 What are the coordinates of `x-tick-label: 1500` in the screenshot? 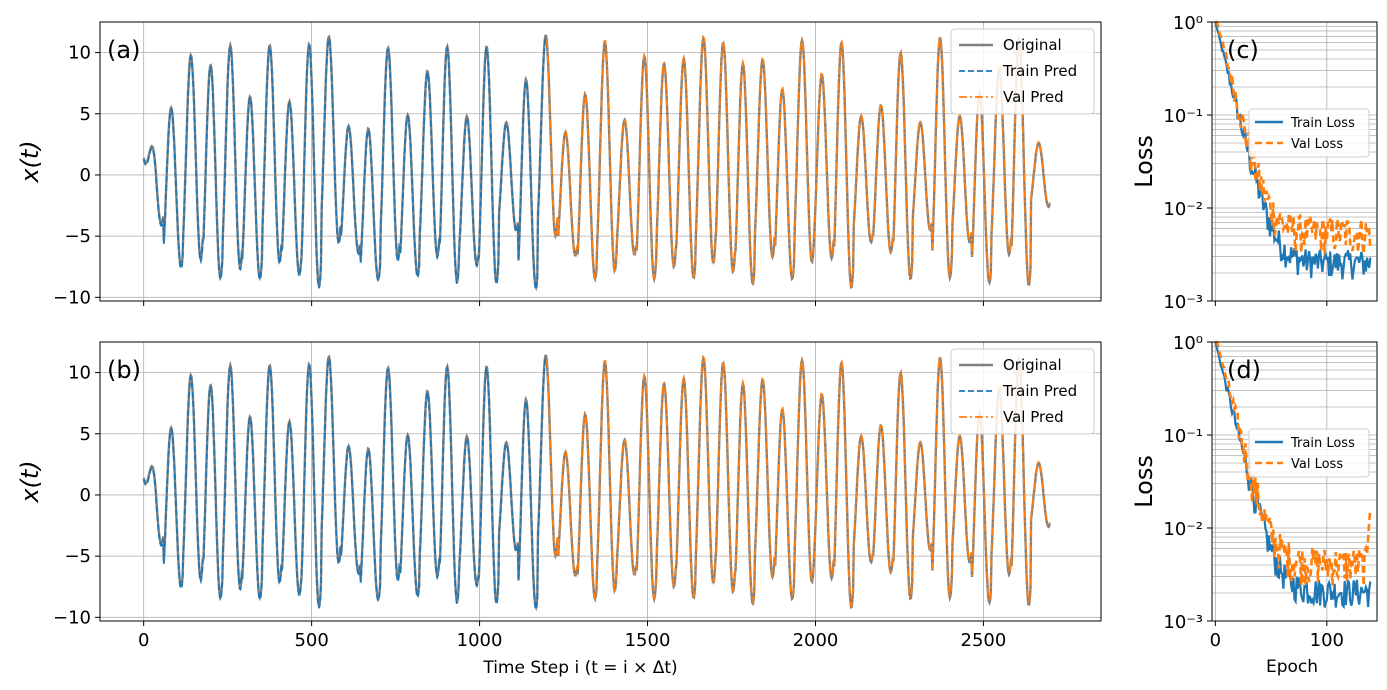 It's located at (648, 640).